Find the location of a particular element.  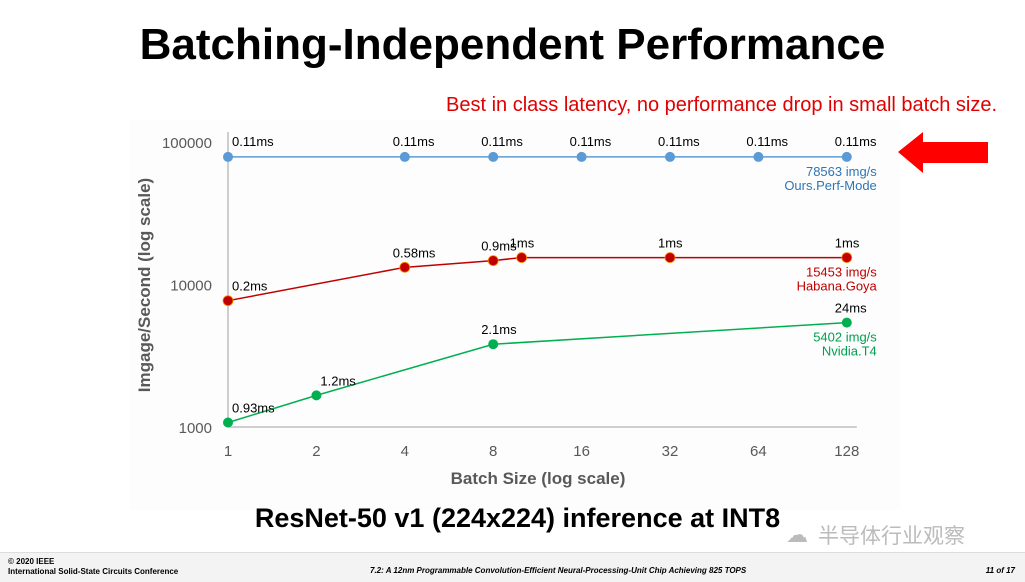

series-value-label: 5402 img/s is located at coordinates (845, 337).